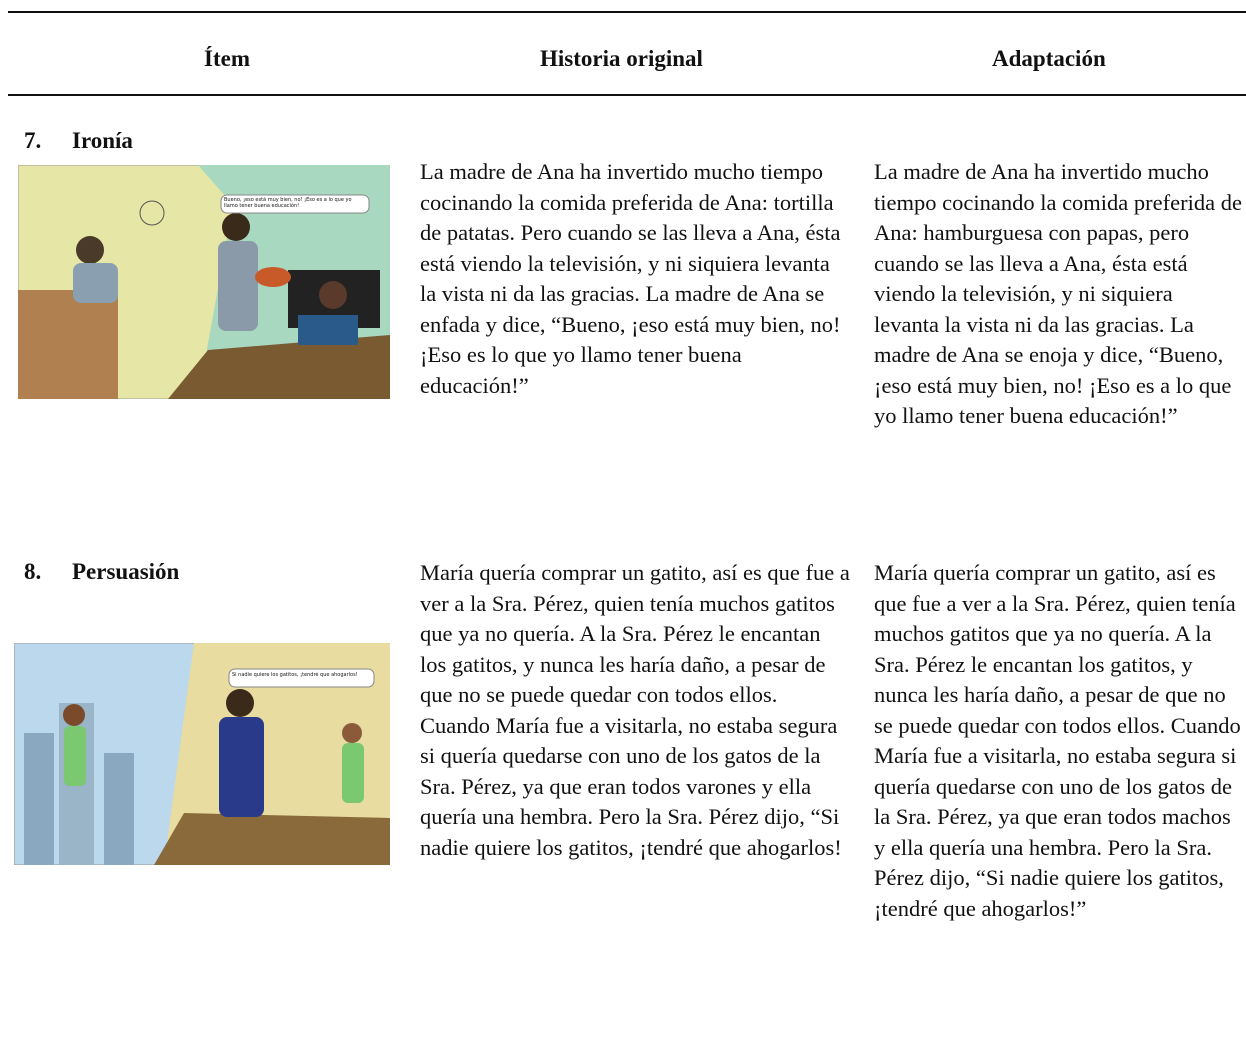 Image resolution: width=1246 pixels, height=1040 pixels. Describe the element at coordinates (126, 571) in the screenshot. I see `item-title: Persuasión` at that location.